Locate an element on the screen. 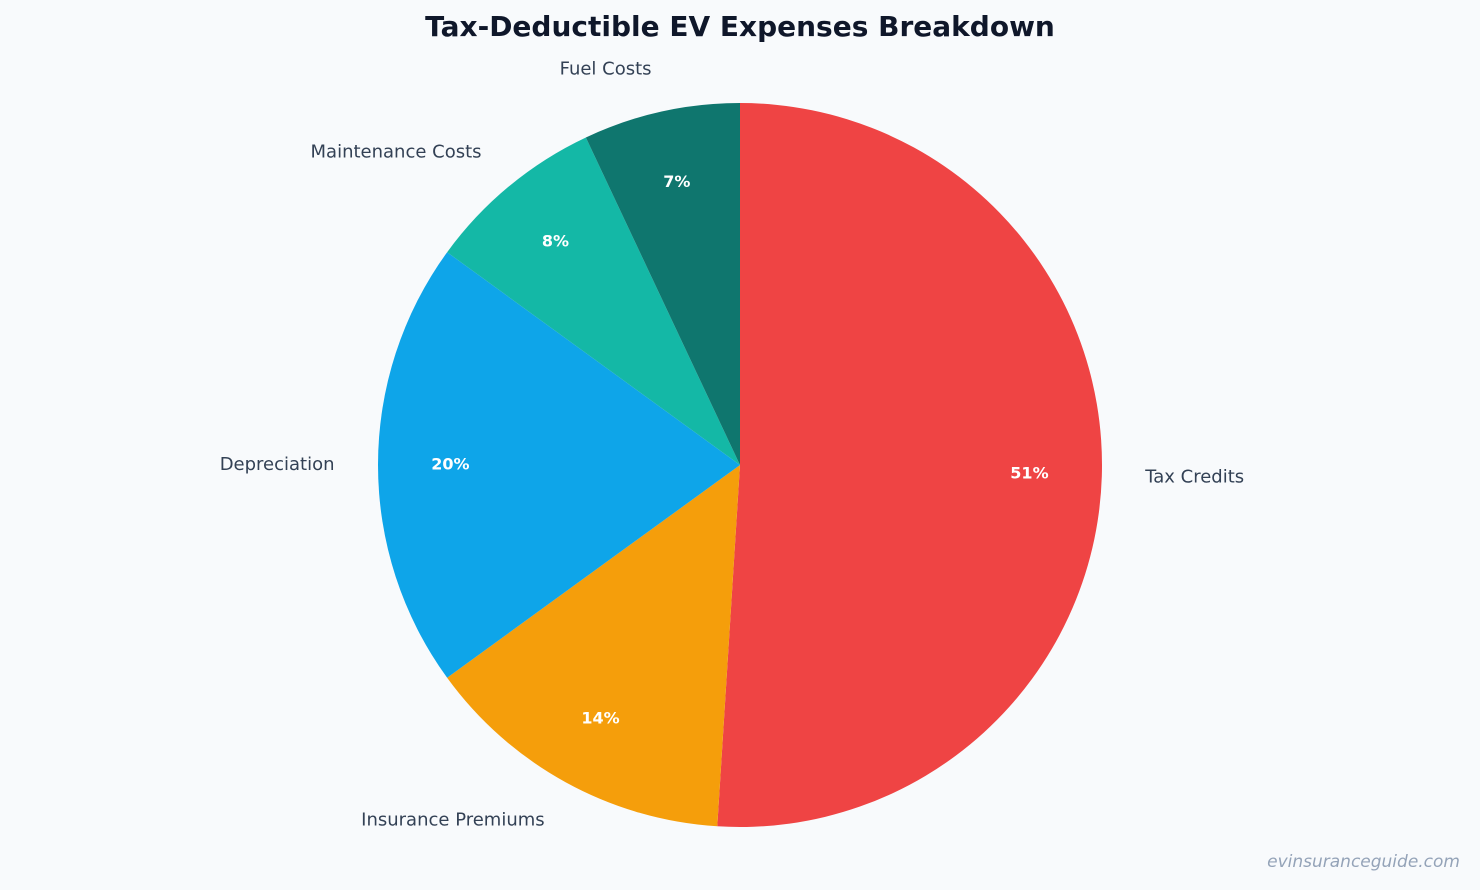 The image size is (1480, 890). value-label: 51% is located at coordinates (1029, 473).